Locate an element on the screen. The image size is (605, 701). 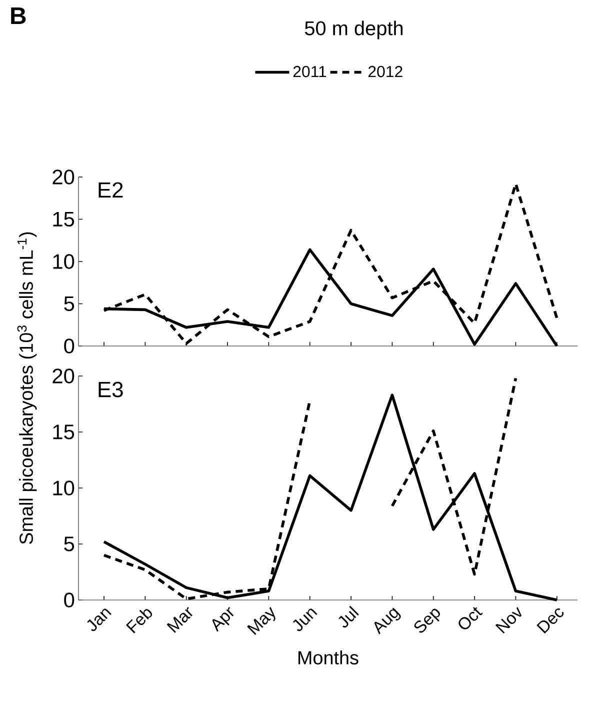
x-axis-title: Months is located at coordinates (328, 657).